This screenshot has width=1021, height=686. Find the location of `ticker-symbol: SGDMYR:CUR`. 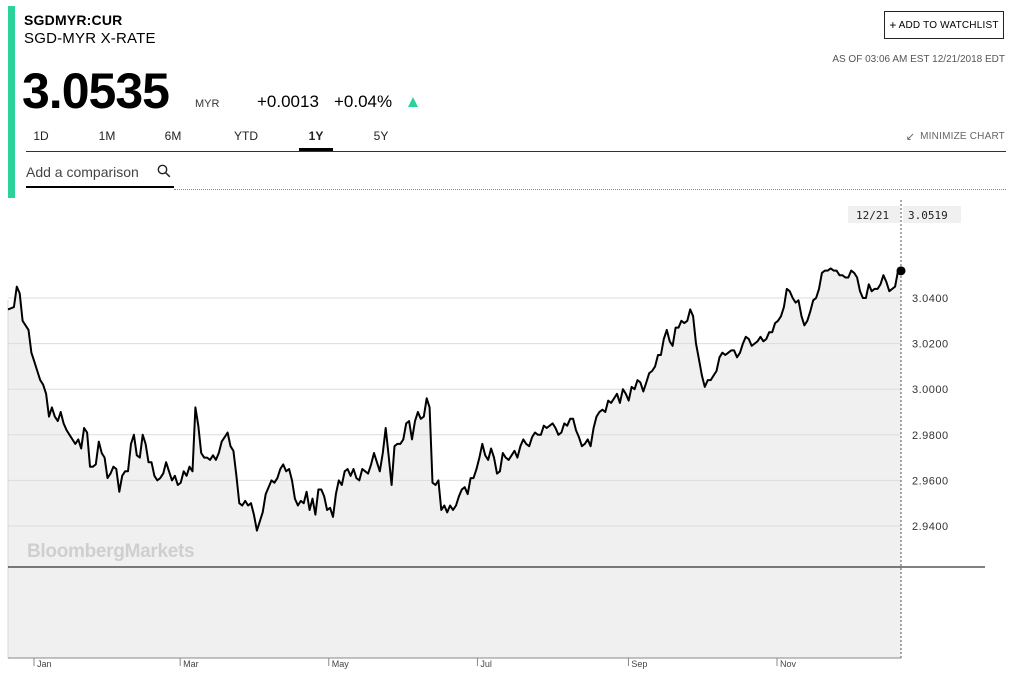

ticker-symbol: SGDMYR:CUR is located at coordinates (73, 20).